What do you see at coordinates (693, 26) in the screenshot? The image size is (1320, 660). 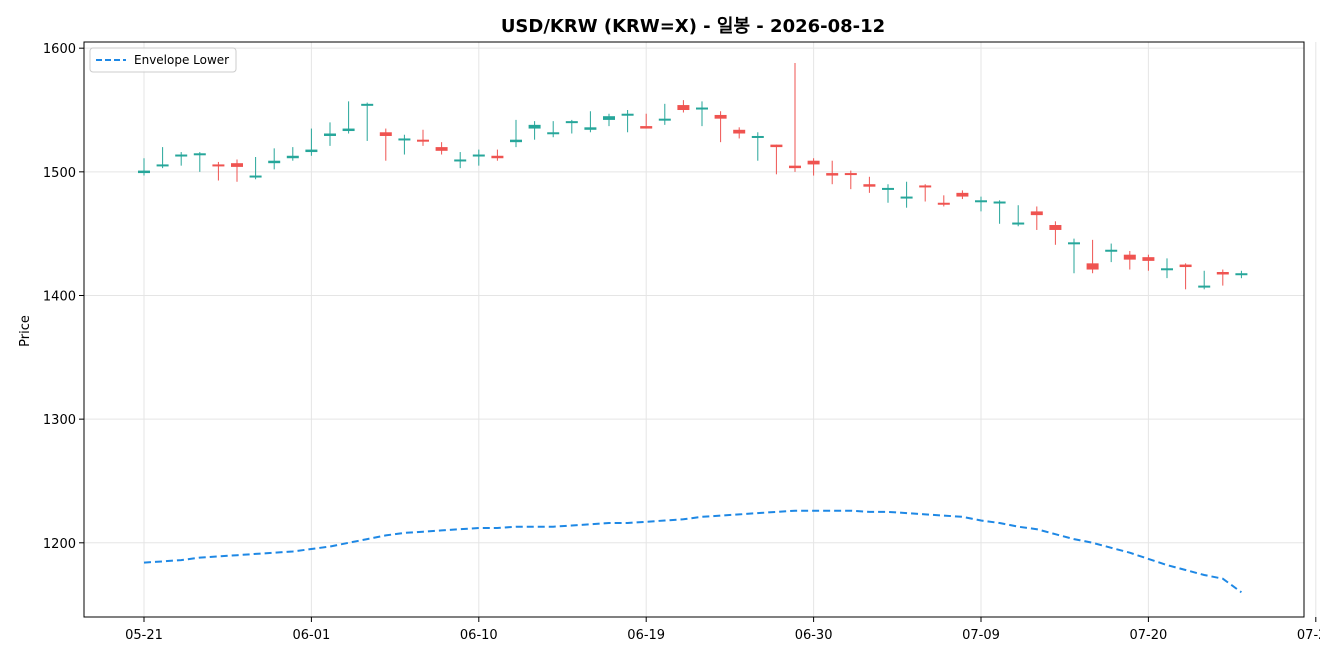 I see `chart-title: USD/KRW (KRW=X) - 일봉 - 2026-08-12` at bounding box center [693, 26].